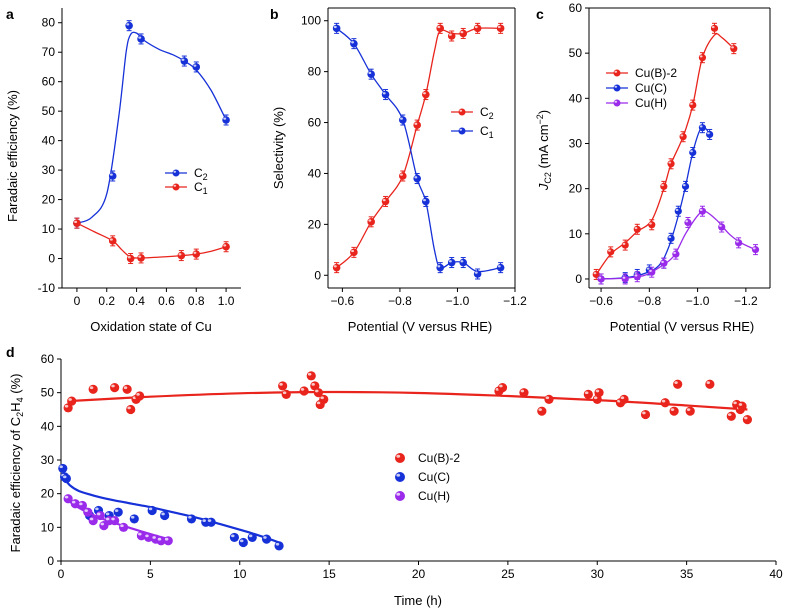  Describe the element at coordinates (15, 406) in the screenshot. I see `y-axis-title-mid: H` at that location.